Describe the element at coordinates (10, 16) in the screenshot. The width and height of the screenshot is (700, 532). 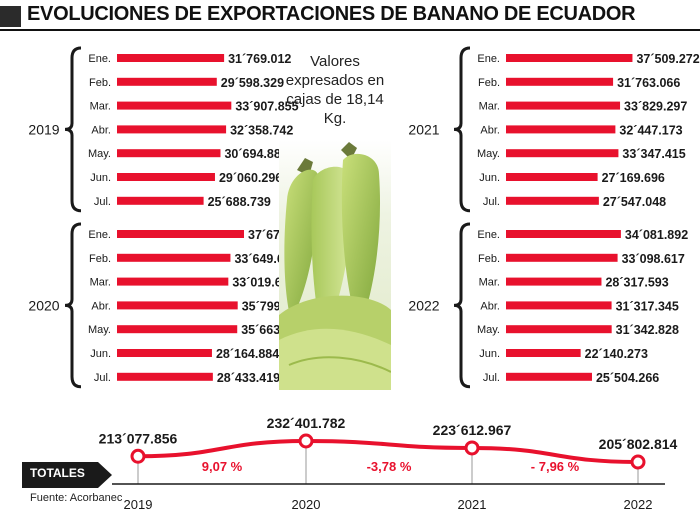
I see `title-marker` at that location.